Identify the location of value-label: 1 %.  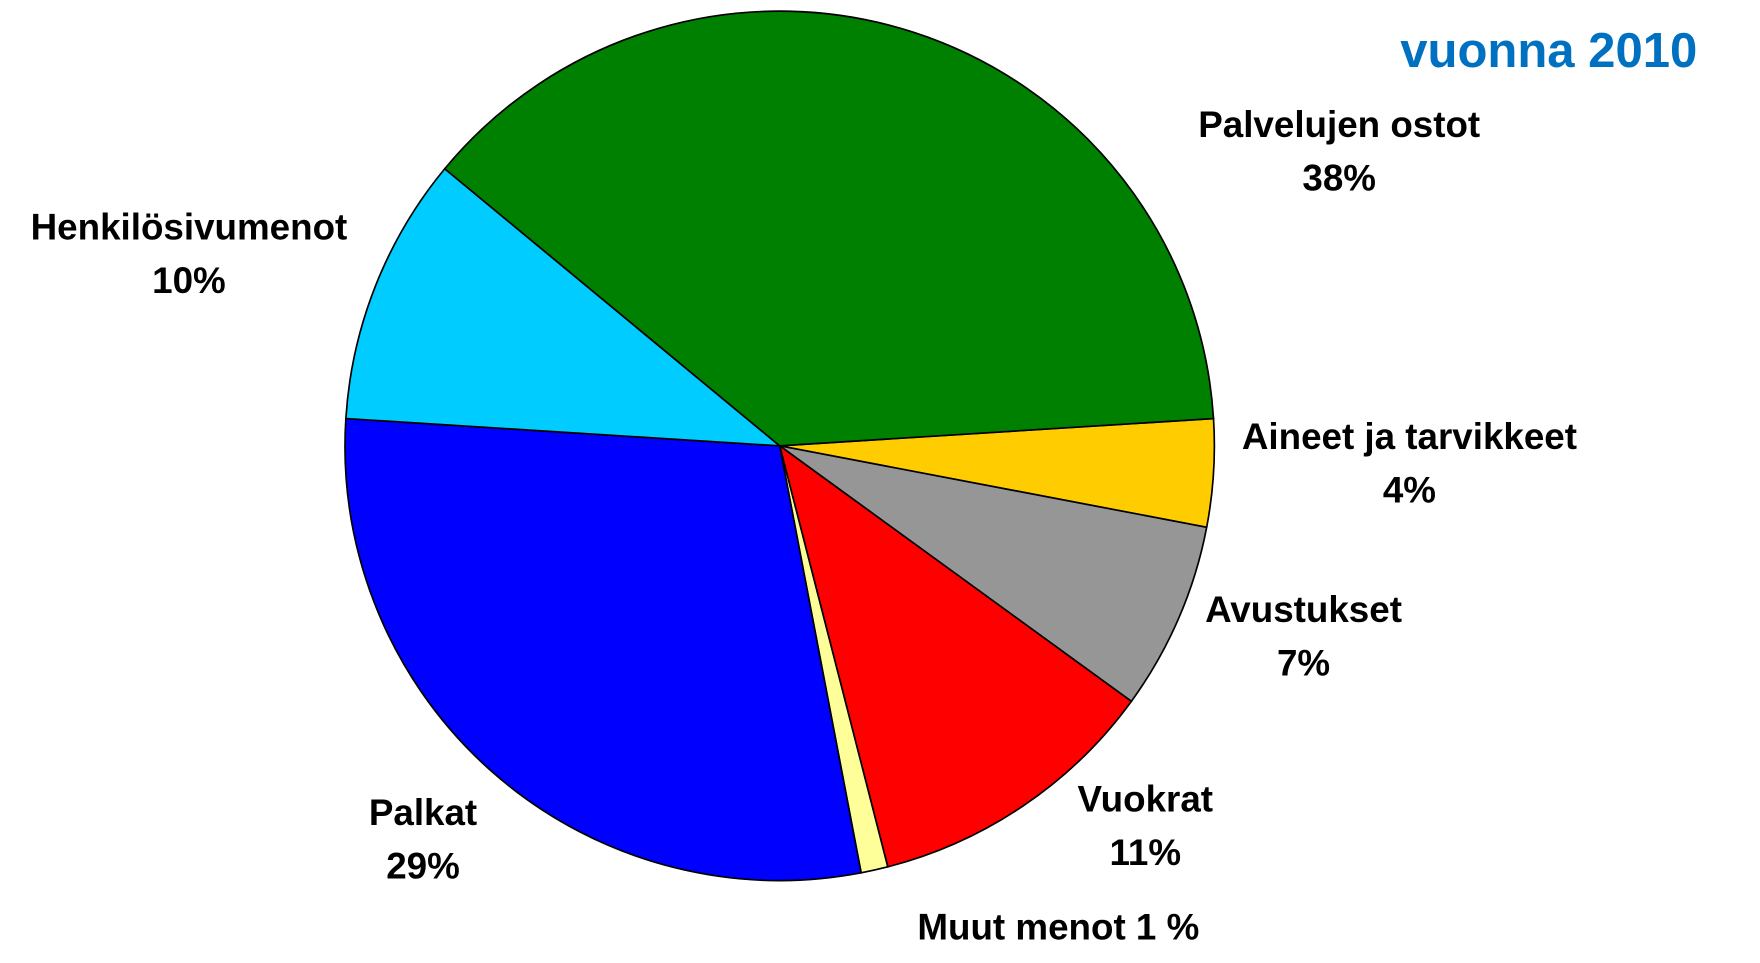
(1167, 927).